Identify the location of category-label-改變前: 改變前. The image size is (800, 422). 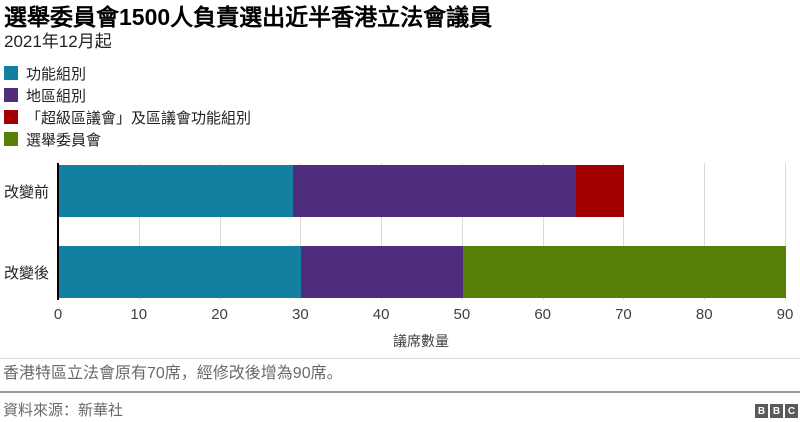
(27, 192).